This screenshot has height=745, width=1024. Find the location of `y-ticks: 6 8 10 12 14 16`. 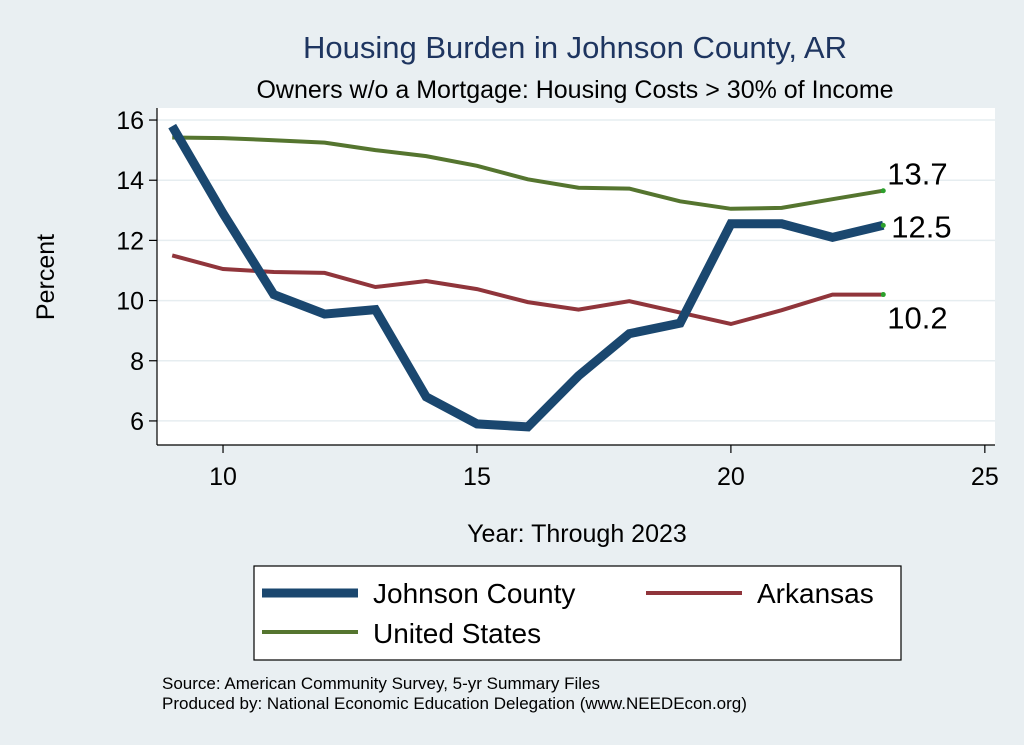

y-ticks: 6 8 10 12 14 16 is located at coordinates (136, 271).